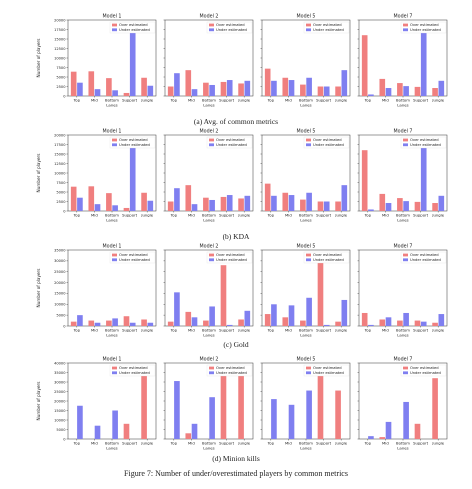 The width and height of the screenshot is (472, 489). I want to click on xtick-label-0-0-4: Jungle, so click(146, 100).